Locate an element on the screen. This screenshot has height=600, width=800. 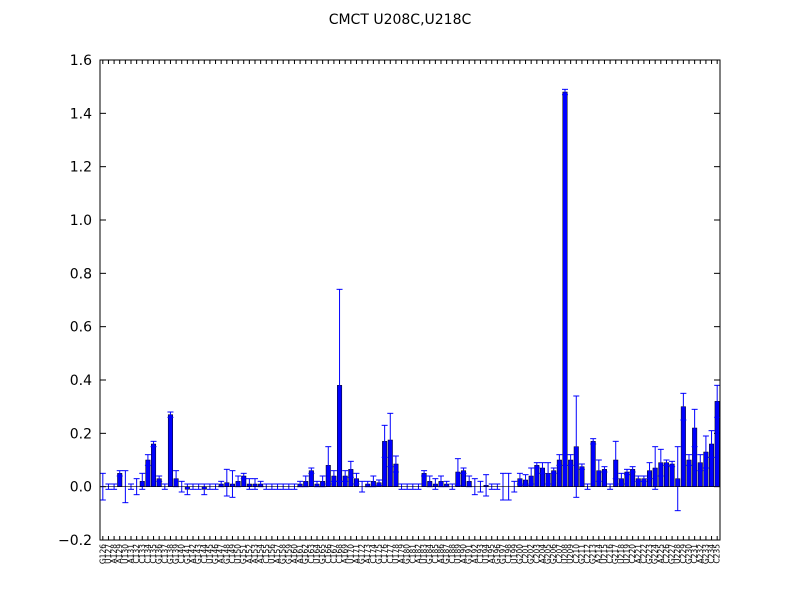
x-tick-label: C231 is located at coordinates (694, 554).